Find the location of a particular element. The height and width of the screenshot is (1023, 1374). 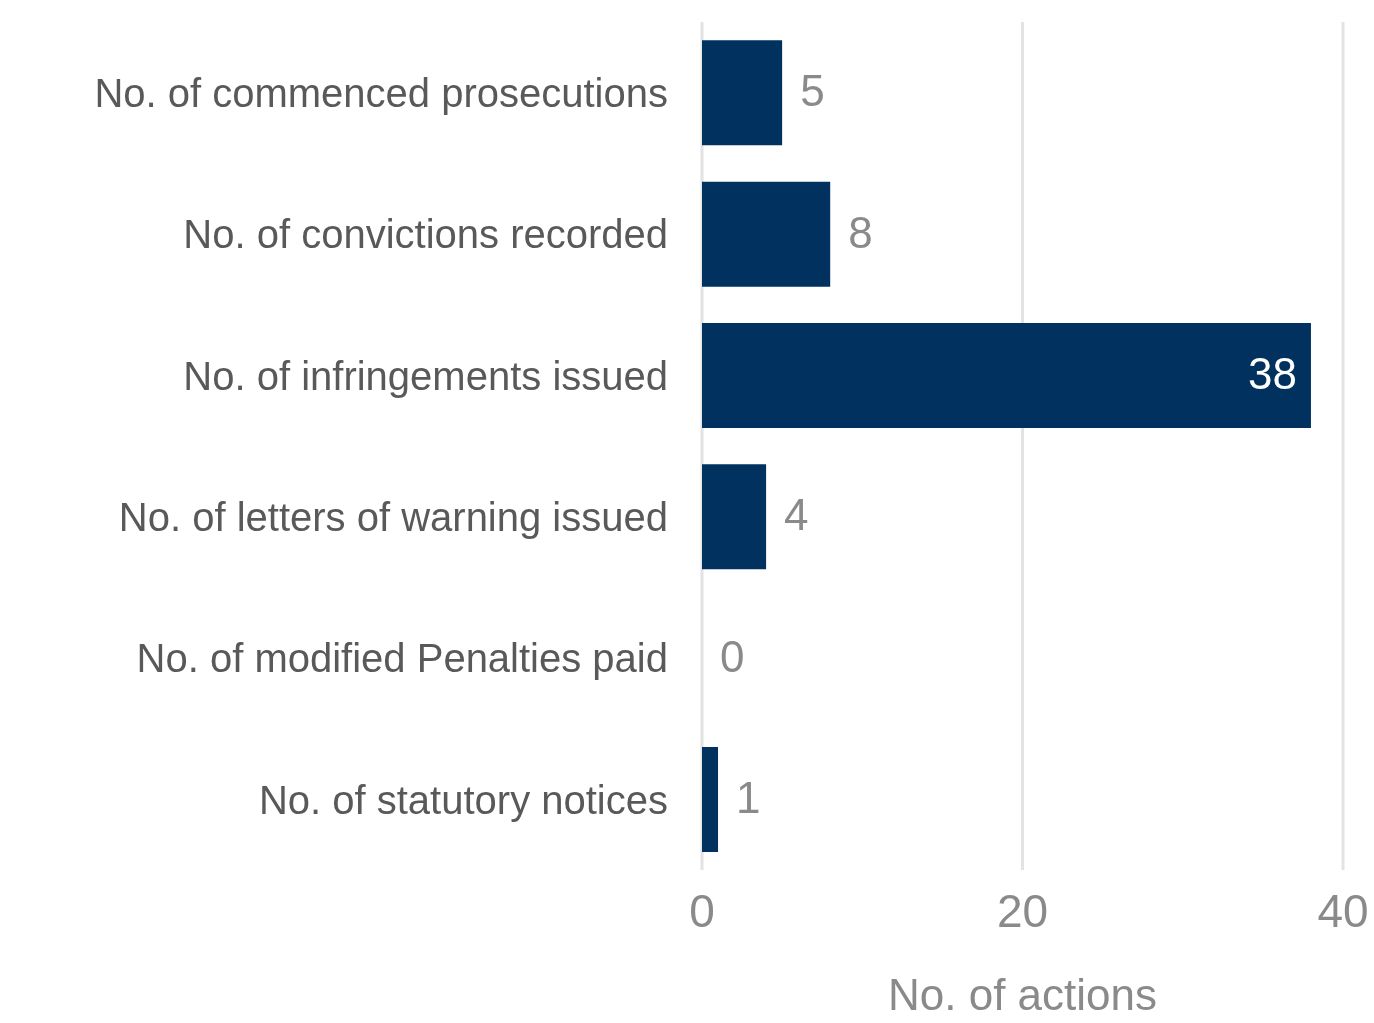

y-tick-label: No. of convictions recorded is located at coordinates (425, 234).